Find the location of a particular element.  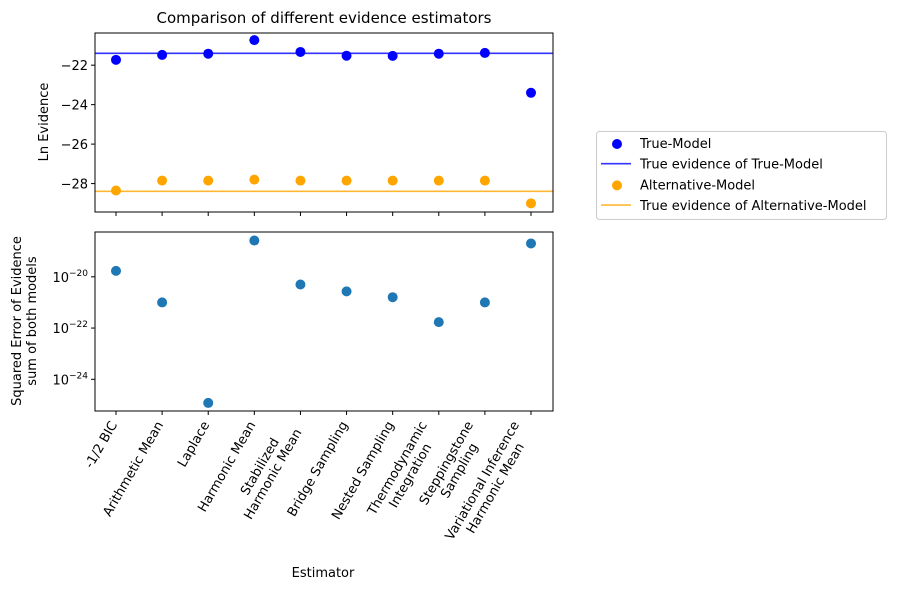

x-tick-label-text: Laplace is located at coordinates (194, 444).